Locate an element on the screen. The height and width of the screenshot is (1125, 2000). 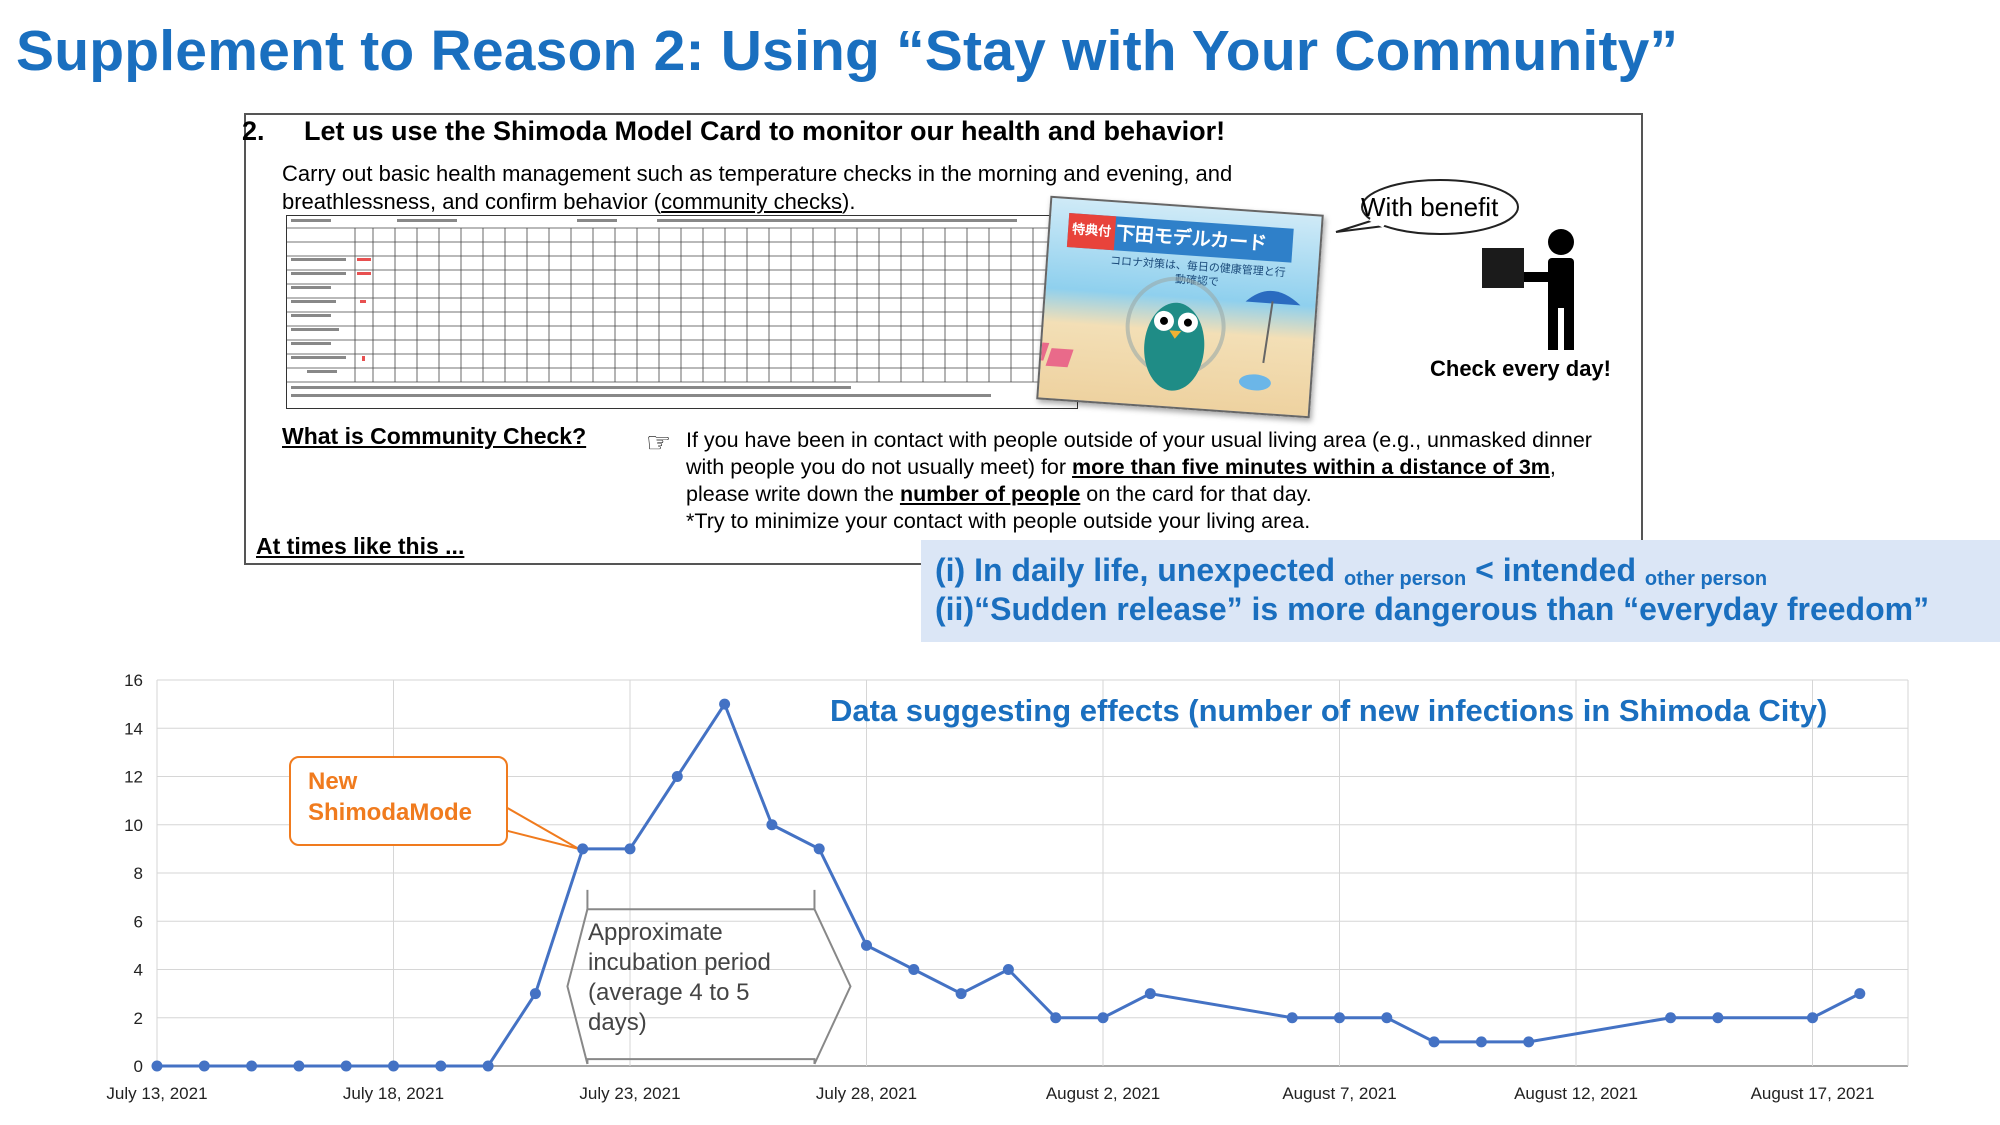
explain-text-3: on the card for that day. is located at coordinates (1196, 494).